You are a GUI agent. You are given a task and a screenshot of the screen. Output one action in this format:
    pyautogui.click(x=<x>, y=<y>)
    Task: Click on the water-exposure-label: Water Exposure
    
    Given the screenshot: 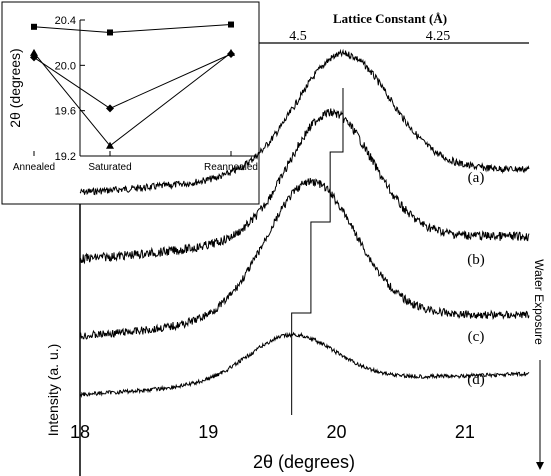 What is the action you would take?
    pyautogui.click(x=539, y=302)
    